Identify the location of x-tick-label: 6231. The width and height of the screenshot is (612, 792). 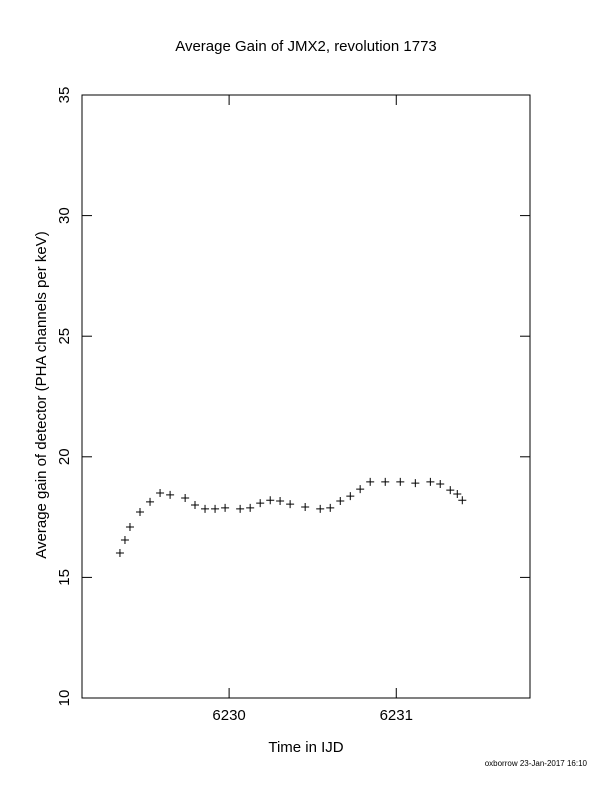
(396, 715).